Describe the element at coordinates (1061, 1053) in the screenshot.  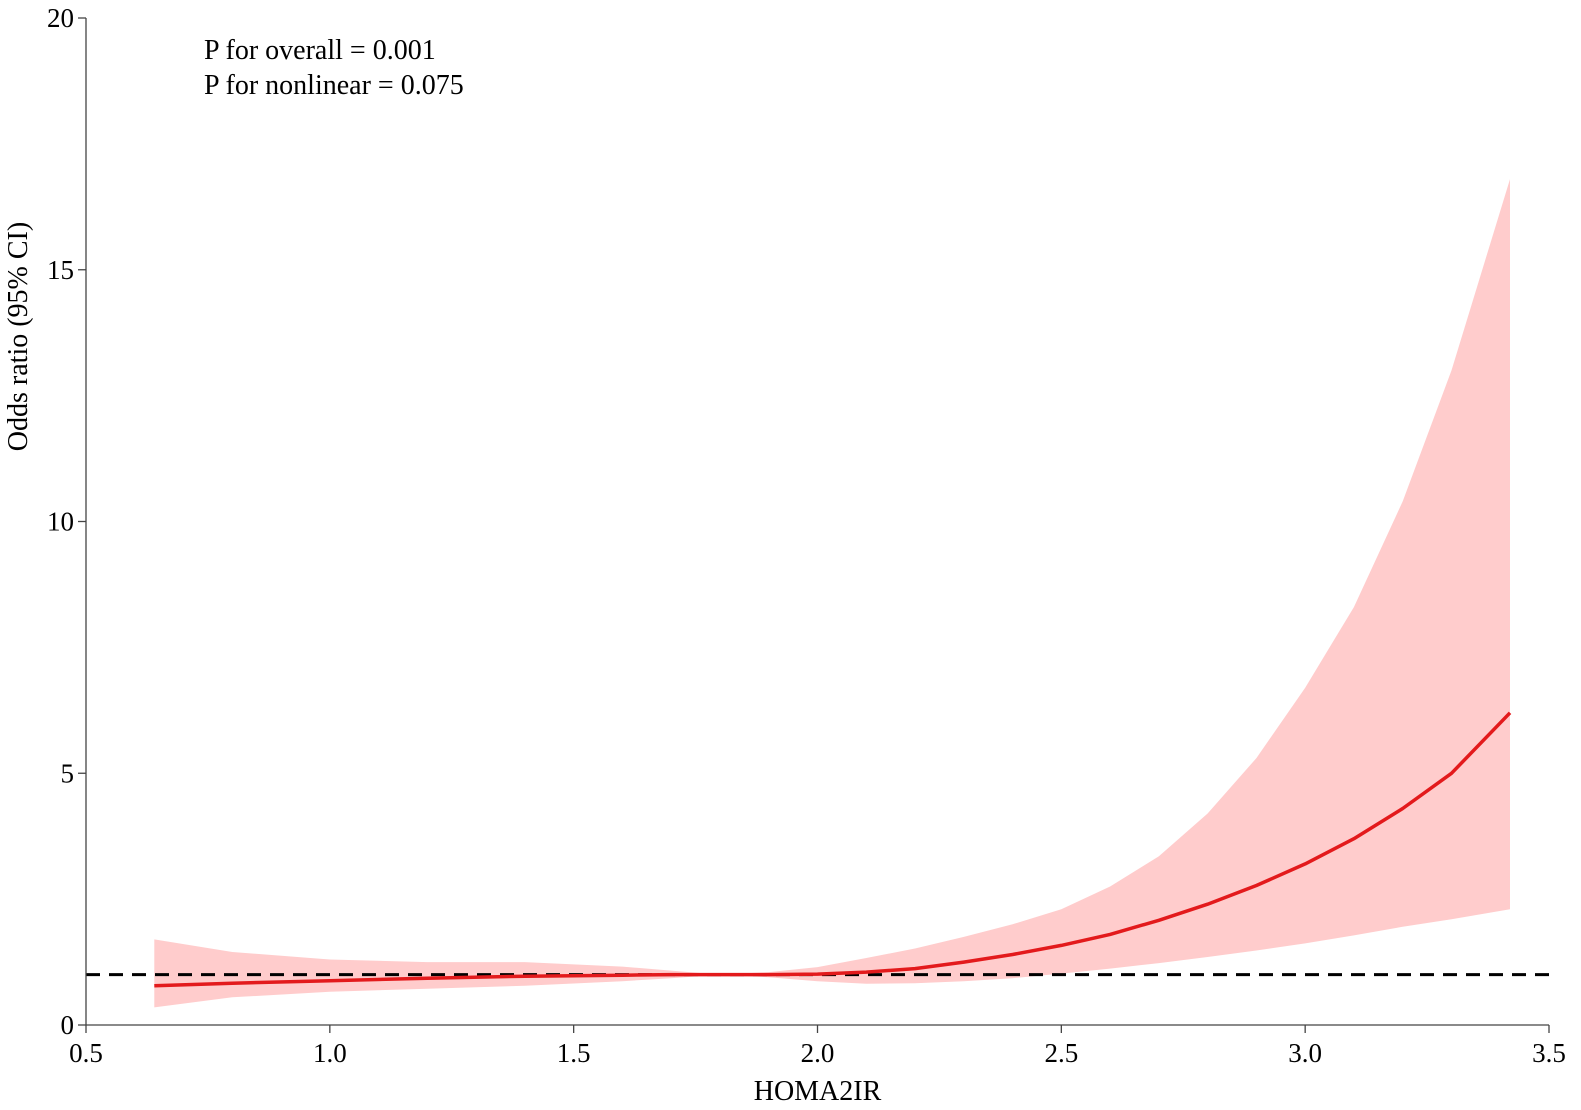
I see `x-tick-label: 2.5` at that location.